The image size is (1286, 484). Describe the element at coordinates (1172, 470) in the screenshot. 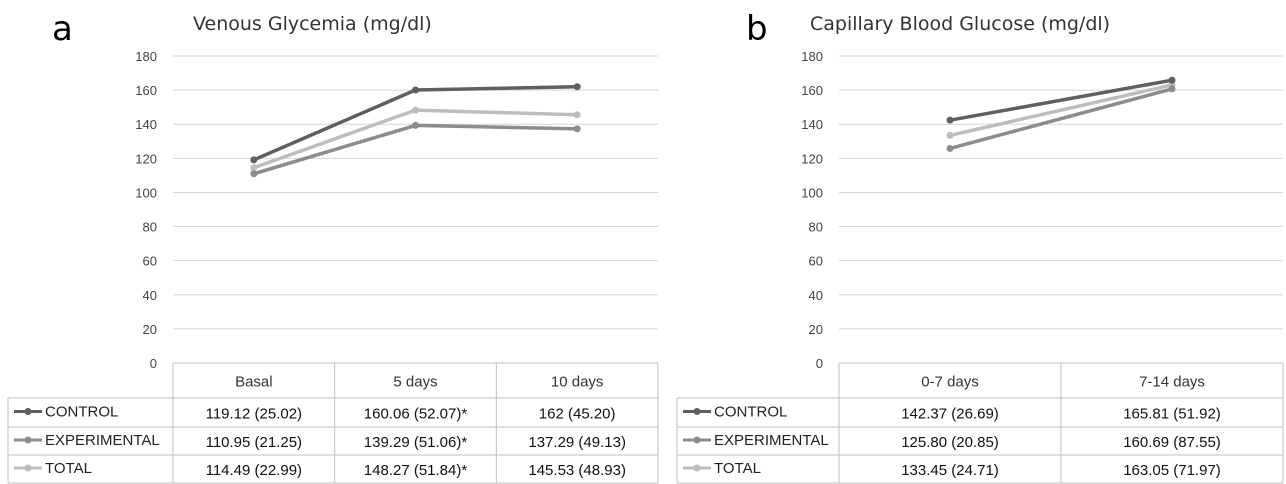

I see `data-label: 163.05 (71.97)` at that location.